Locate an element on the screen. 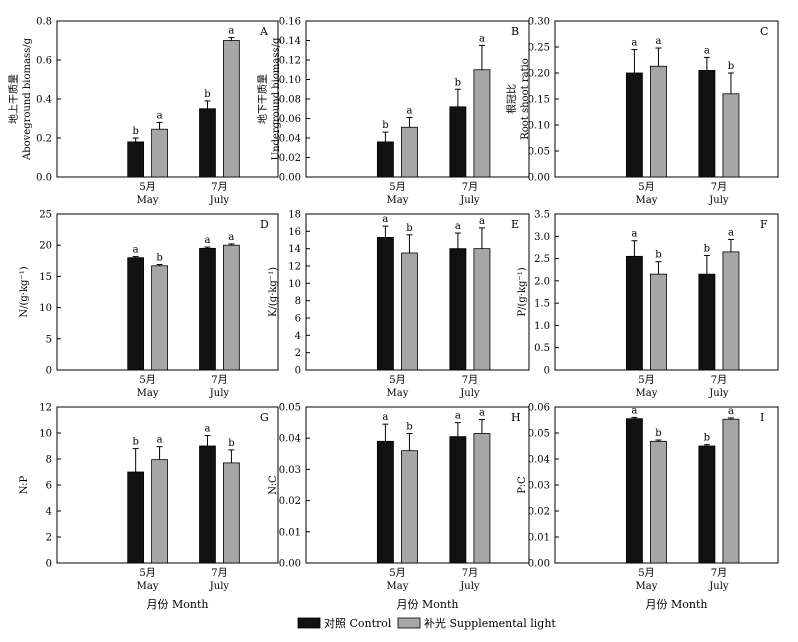 The height and width of the screenshot is (642, 798). y-axis-title-h: N:C is located at coordinates (273, 485).